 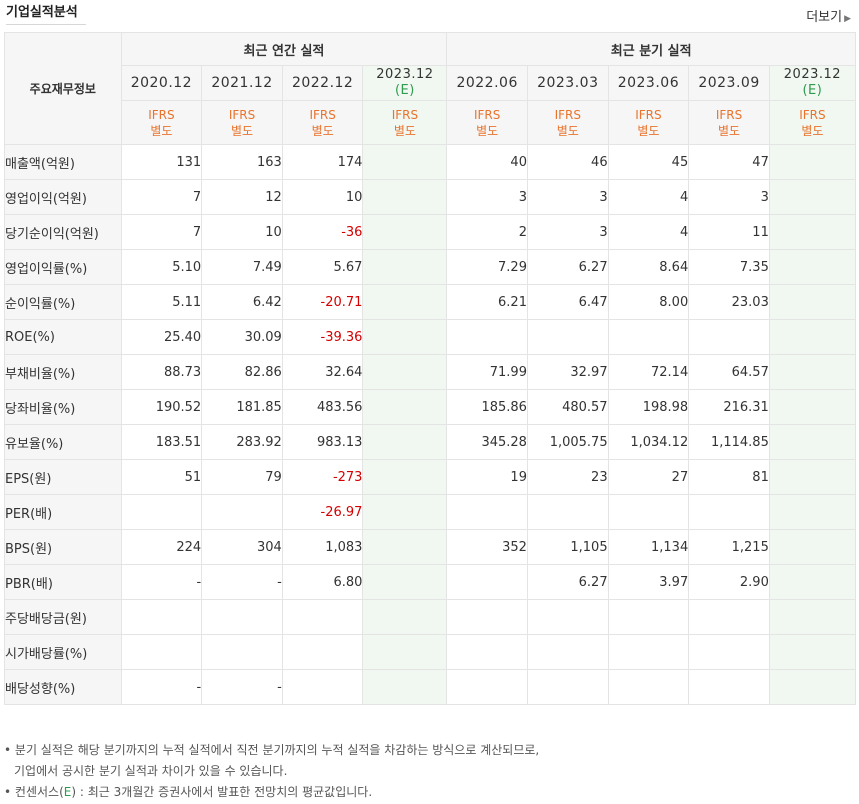 What do you see at coordinates (567, 547) in the screenshot?
I see `value-cell: 1,105` at bounding box center [567, 547].